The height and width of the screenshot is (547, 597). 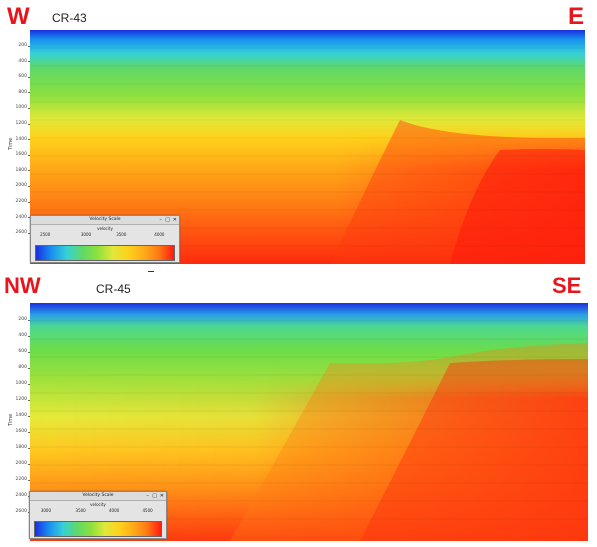 What do you see at coordinates (69, 18) in the screenshot?
I see `line-label-top: CR-43` at bounding box center [69, 18].